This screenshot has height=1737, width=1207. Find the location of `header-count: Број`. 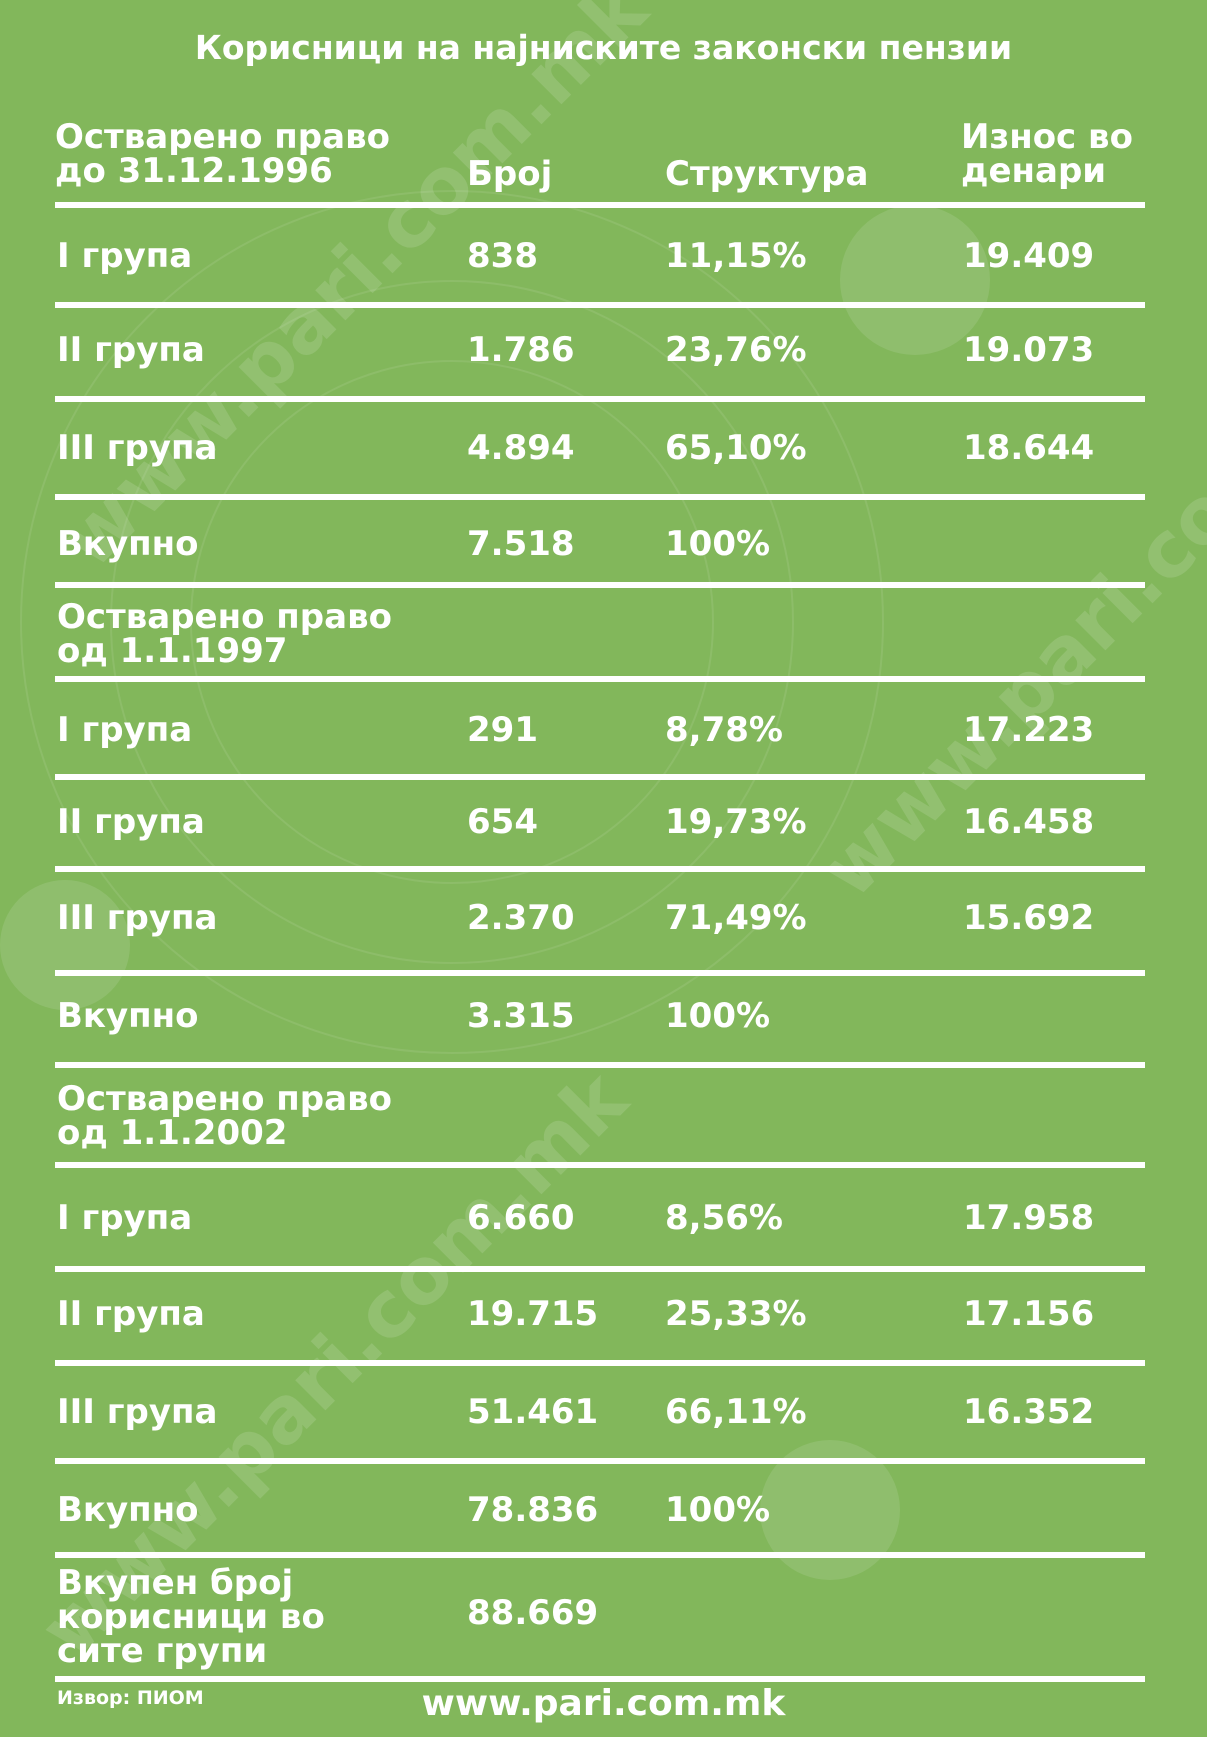

header-count: Број is located at coordinates (510, 174).